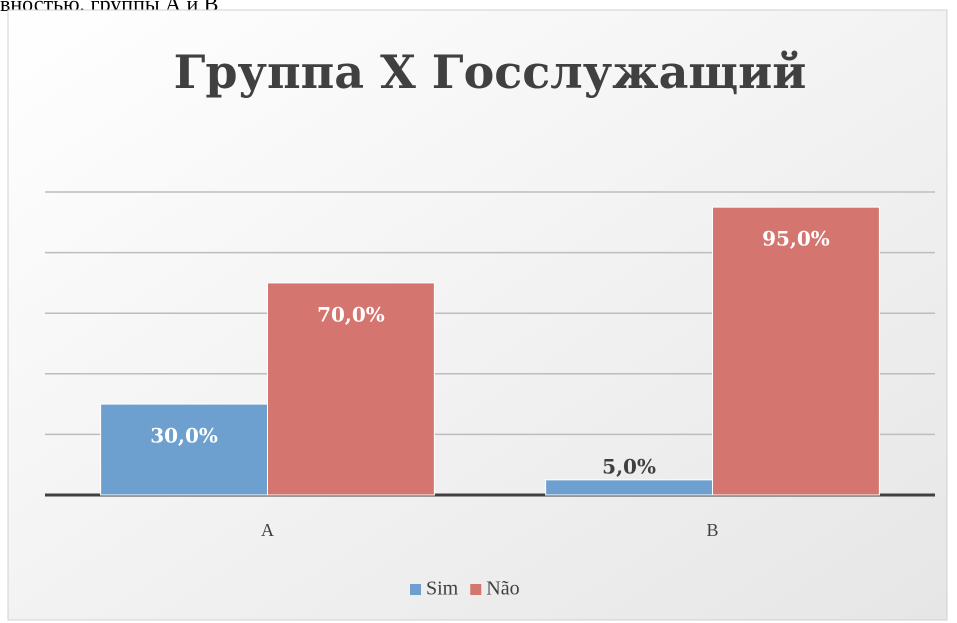 This screenshot has width=957, height=623. I want to click on legend-label: Não, so click(502, 589).